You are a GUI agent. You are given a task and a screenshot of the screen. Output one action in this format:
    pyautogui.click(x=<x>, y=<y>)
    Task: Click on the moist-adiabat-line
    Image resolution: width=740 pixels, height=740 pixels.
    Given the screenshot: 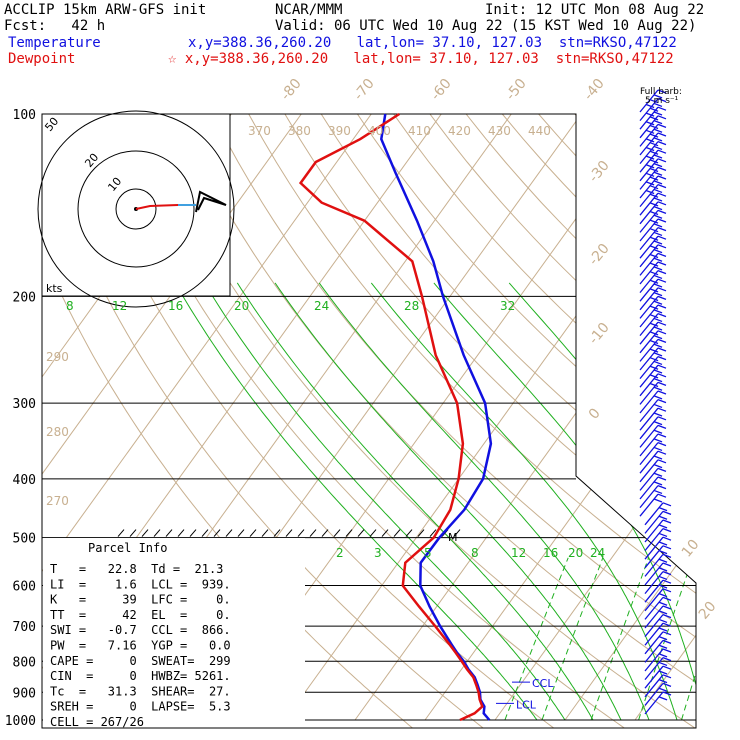 What is the action you would take?
    pyautogui.click(x=646, y=501)
    